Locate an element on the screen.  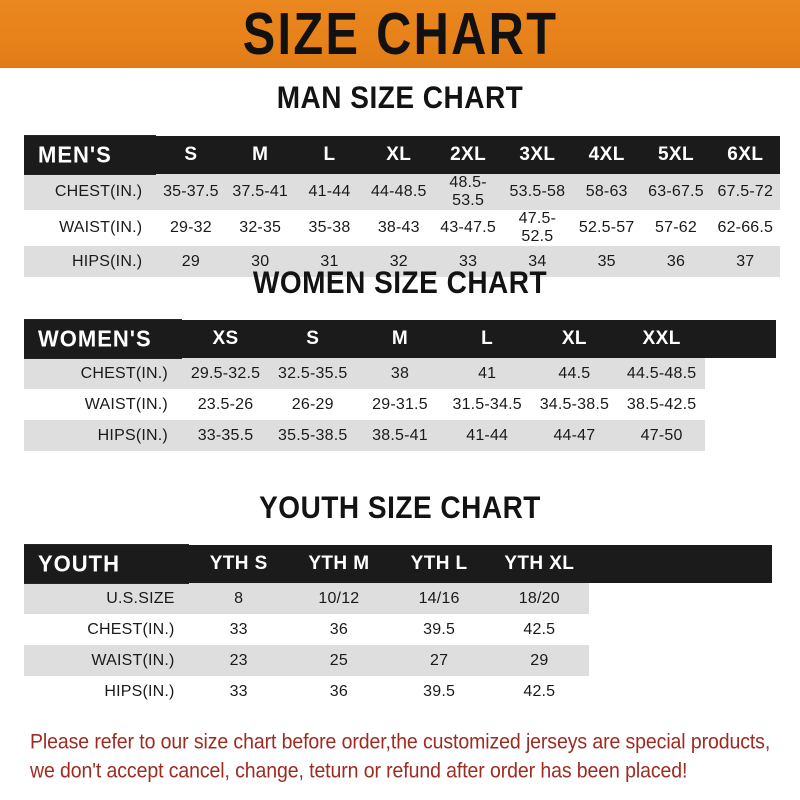
table-row: CHEST(IN.) 33 36 39.5 42.5 is located at coordinates (398, 629).